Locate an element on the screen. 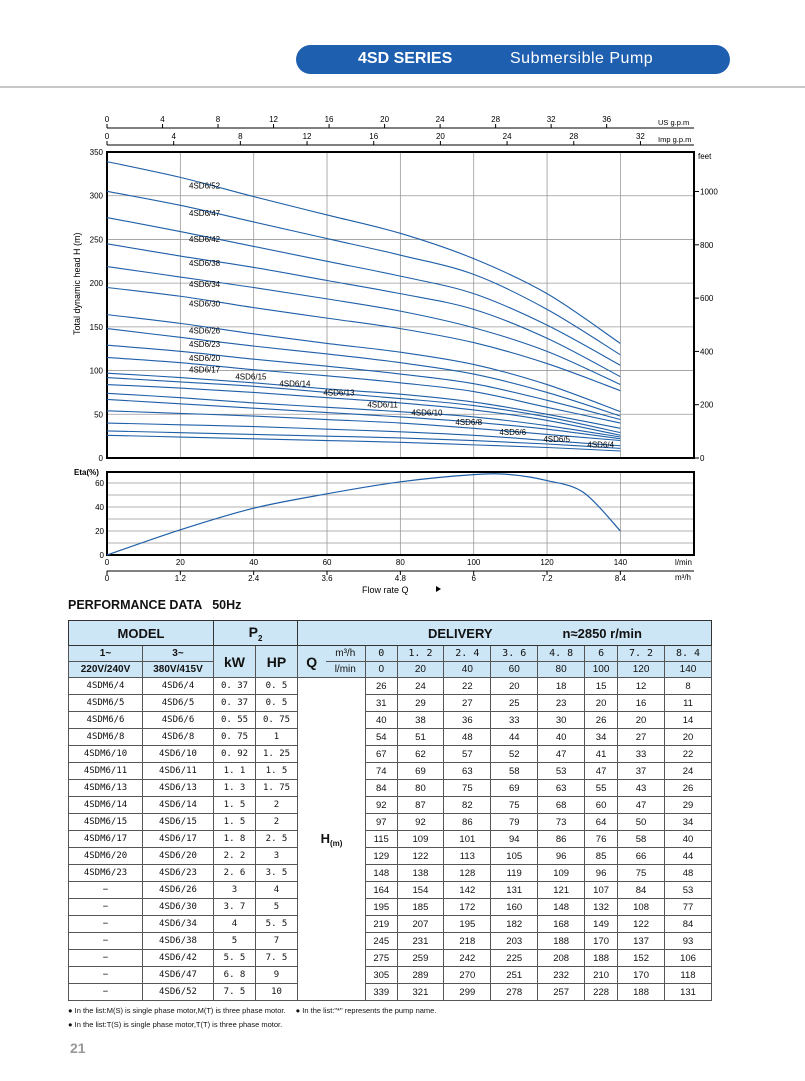 Image resolution: width=805 pixels, height=1081 pixels. head-value: 64 is located at coordinates (601, 822).